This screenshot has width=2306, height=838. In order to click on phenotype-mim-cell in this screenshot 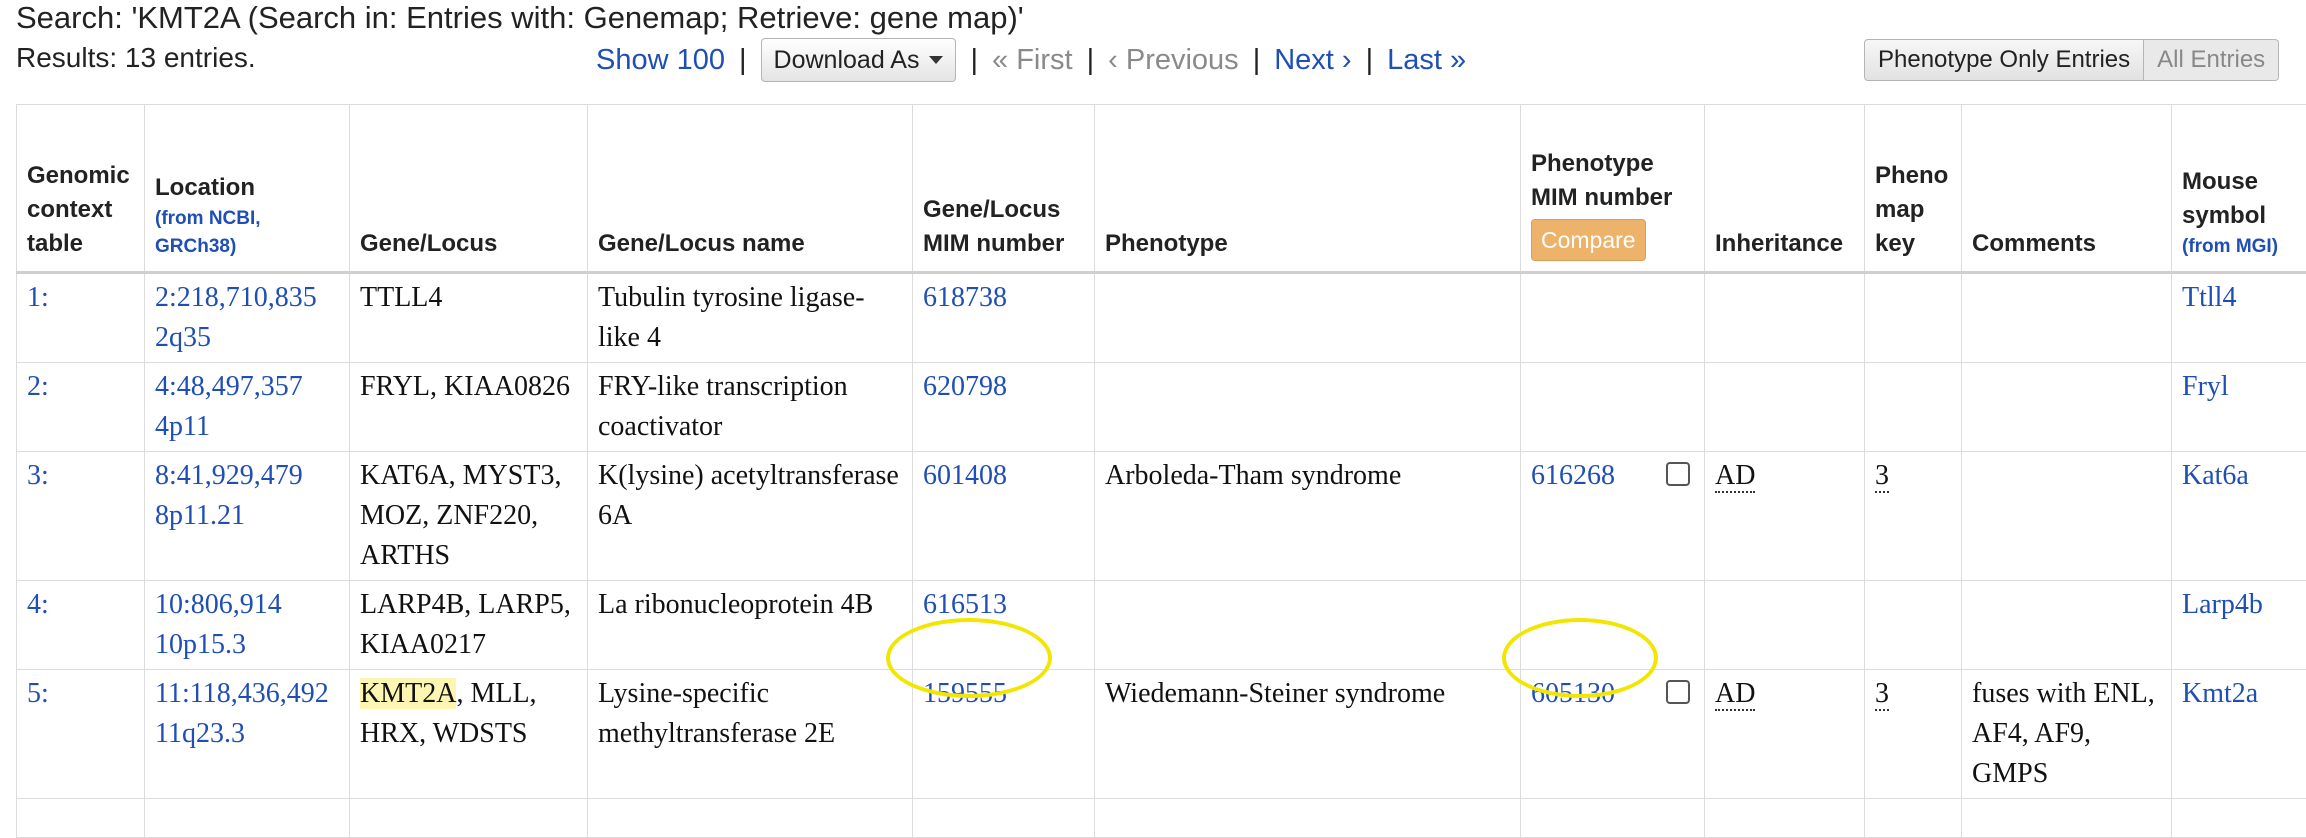, I will do `click(1613, 625)`.